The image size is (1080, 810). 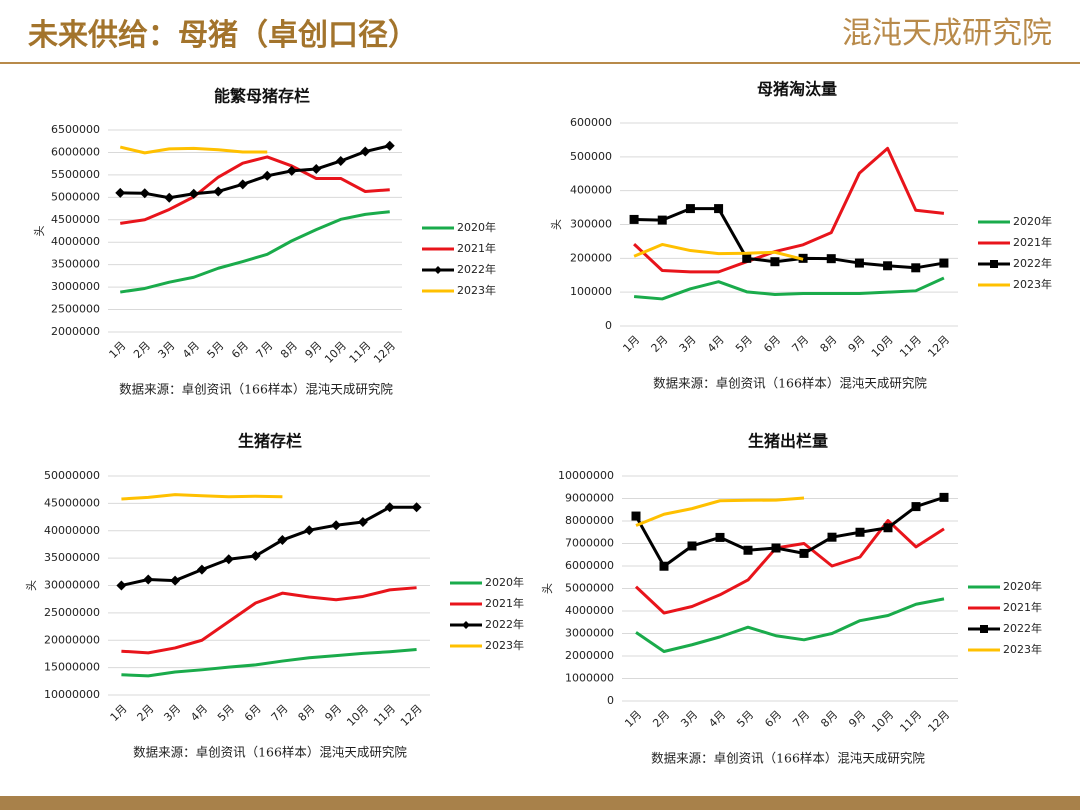 What do you see at coordinates (72, 585) in the screenshot?
I see `y-tick-label: 30000000` at bounding box center [72, 585].